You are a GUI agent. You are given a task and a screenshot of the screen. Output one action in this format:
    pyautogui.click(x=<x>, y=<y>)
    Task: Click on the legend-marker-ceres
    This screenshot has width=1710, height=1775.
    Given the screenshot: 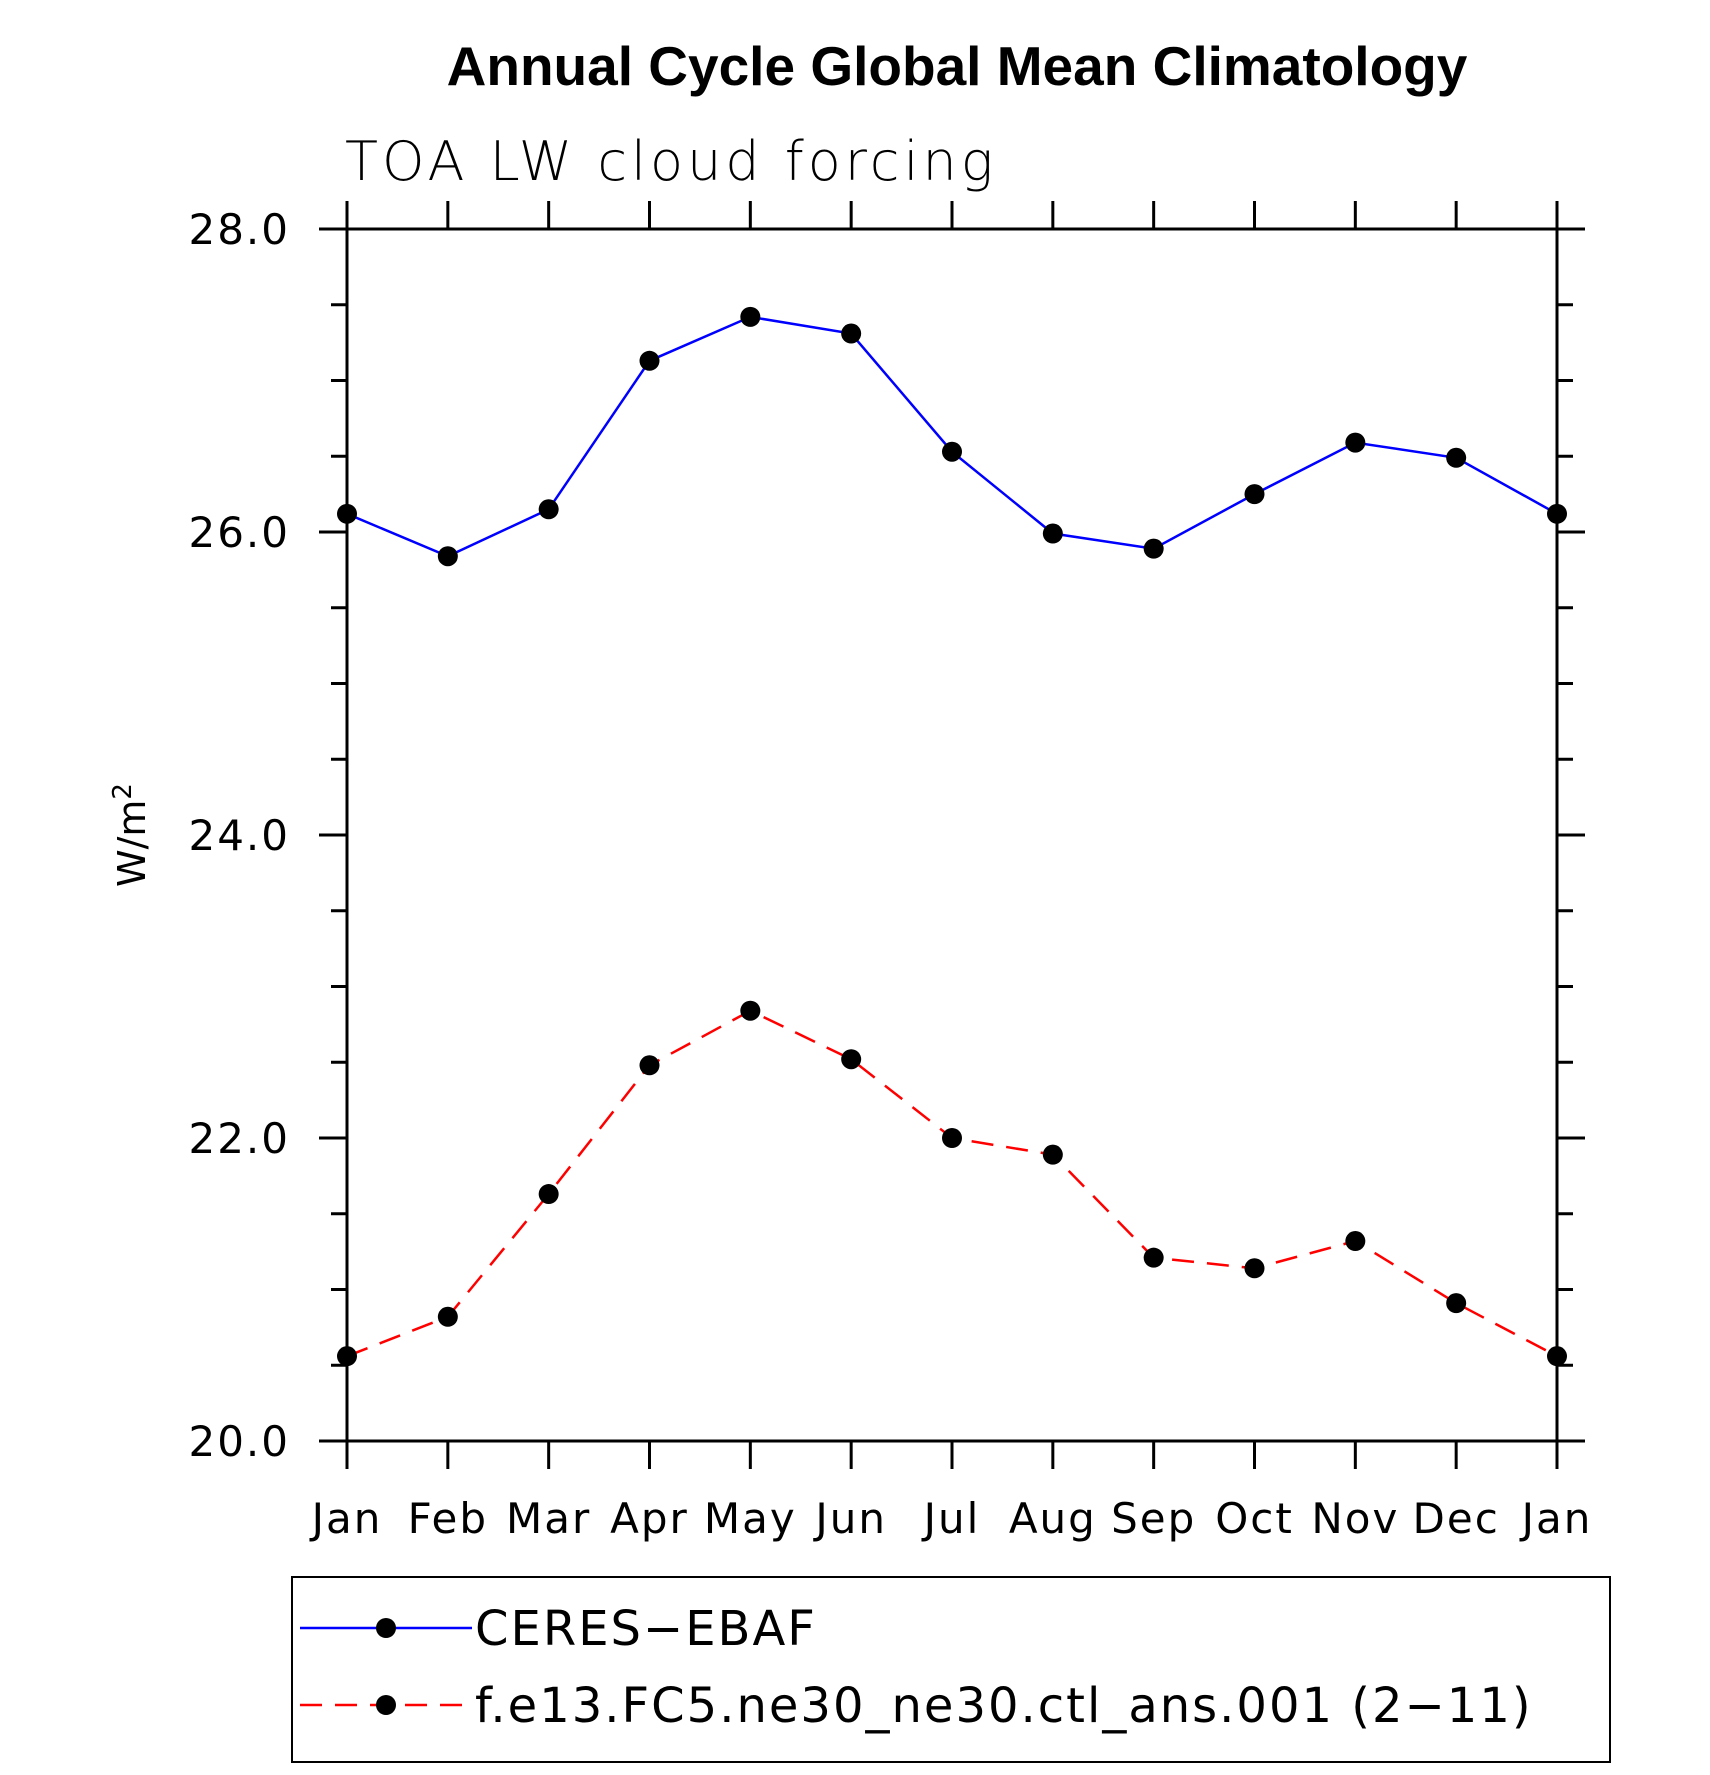 What is the action you would take?
    pyautogui.click(x=386, y=1628)
    